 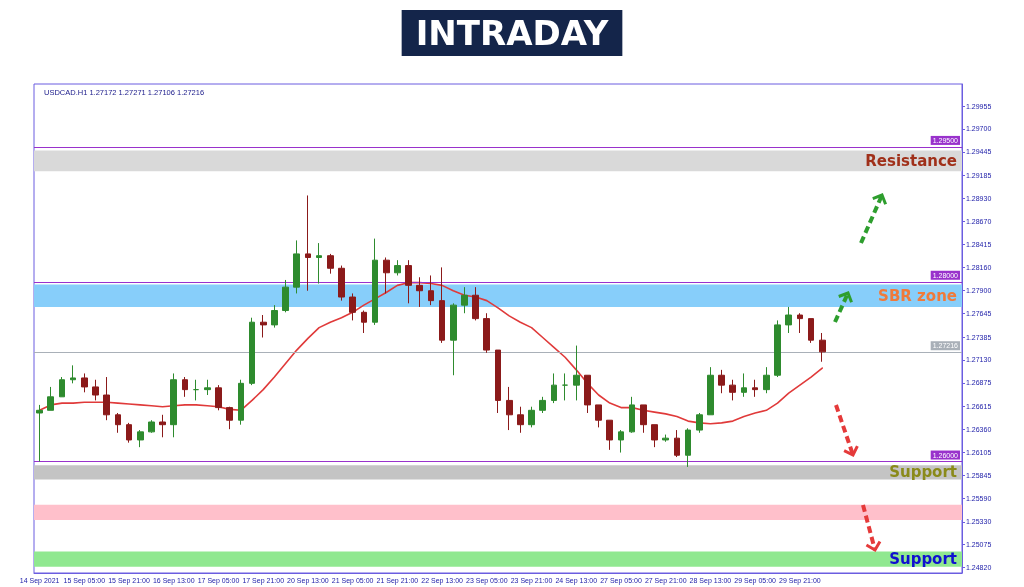 I want to click on band-label: SBR zone, so click(x=917, y=295).